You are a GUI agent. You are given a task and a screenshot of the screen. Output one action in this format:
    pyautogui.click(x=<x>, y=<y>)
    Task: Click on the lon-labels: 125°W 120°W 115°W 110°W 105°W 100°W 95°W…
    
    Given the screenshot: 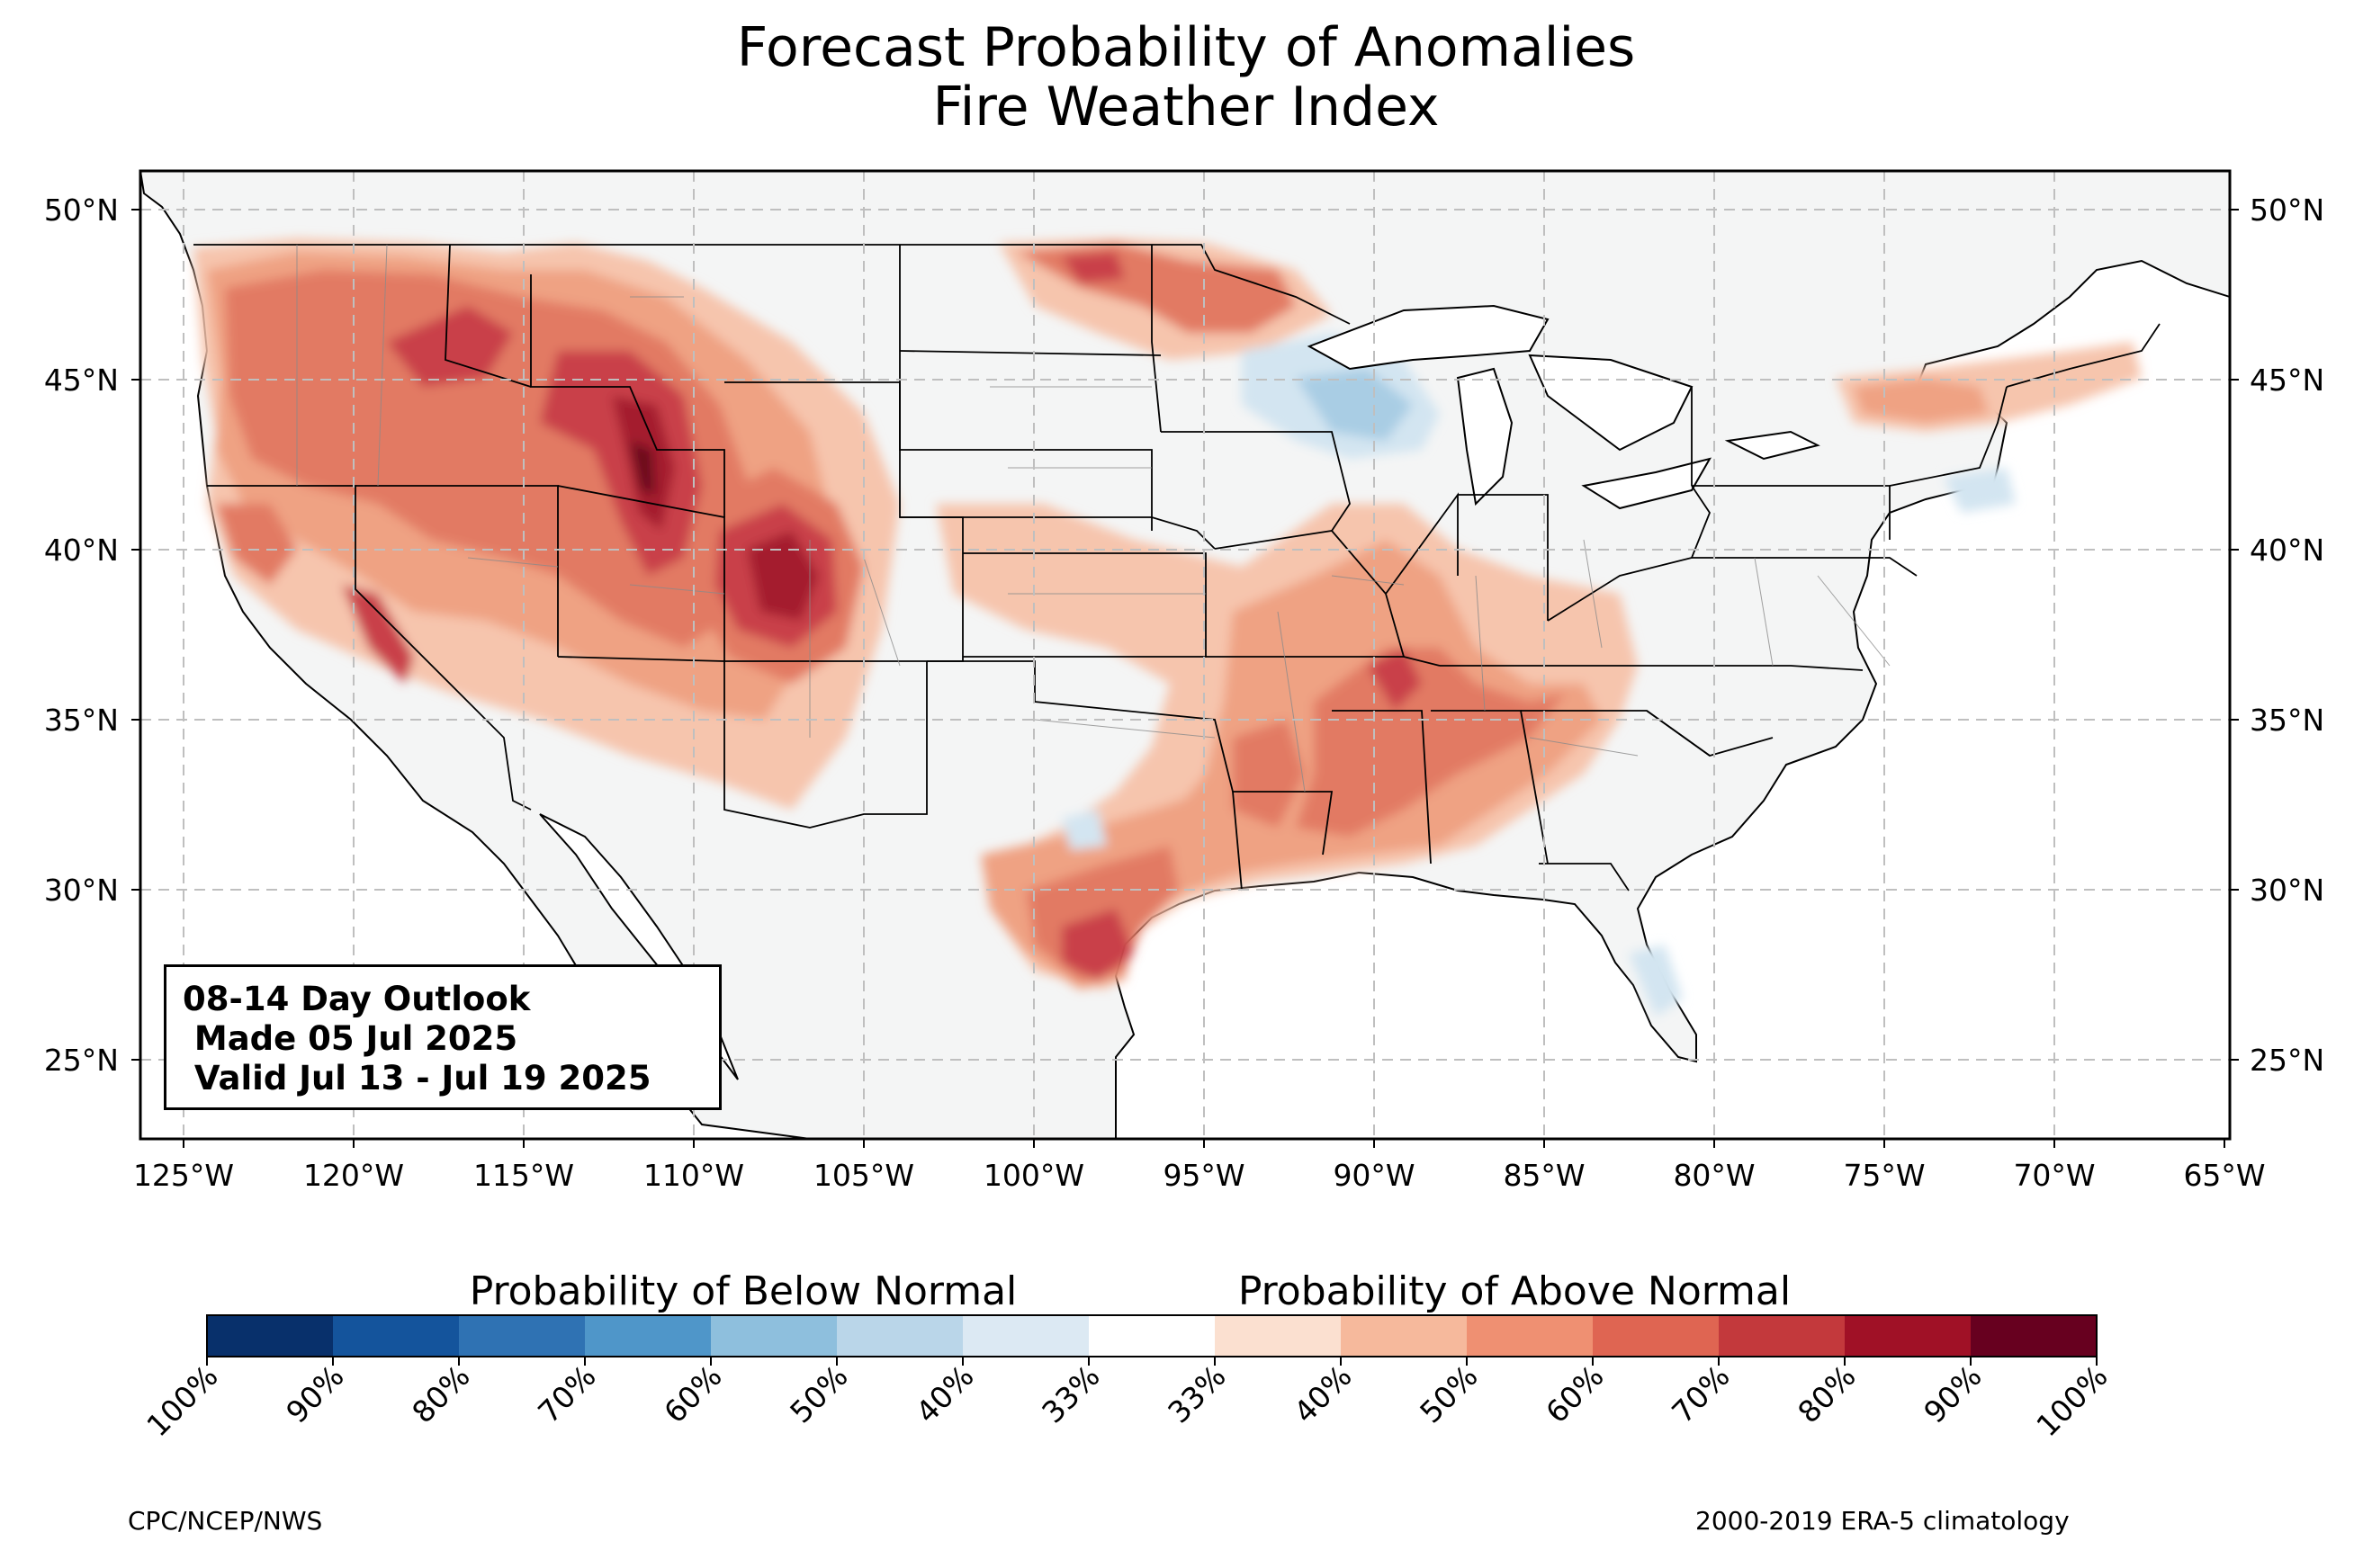 What is the action you would take?
    pyautogui.click(x=1199, y=1175)
    